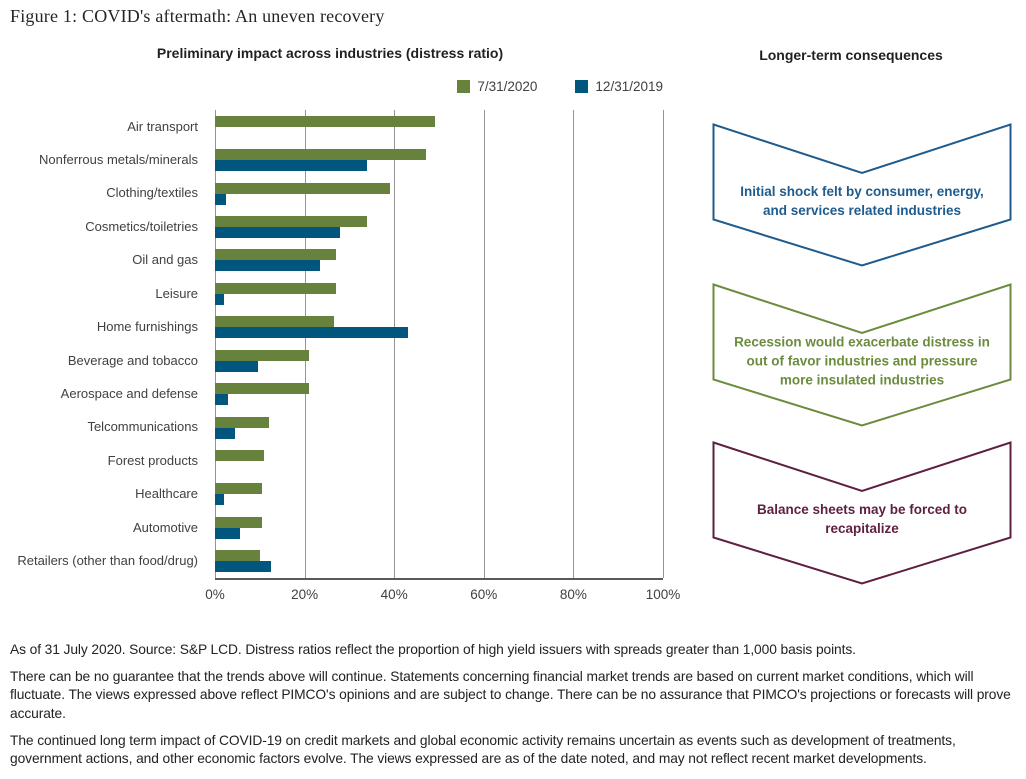 This screenshot has height=779, width=1026. What do you see at coordinates (507, 86) in the screenshot?
I see `legend-label: 7/31/2020` at bounding box center [507, 86].